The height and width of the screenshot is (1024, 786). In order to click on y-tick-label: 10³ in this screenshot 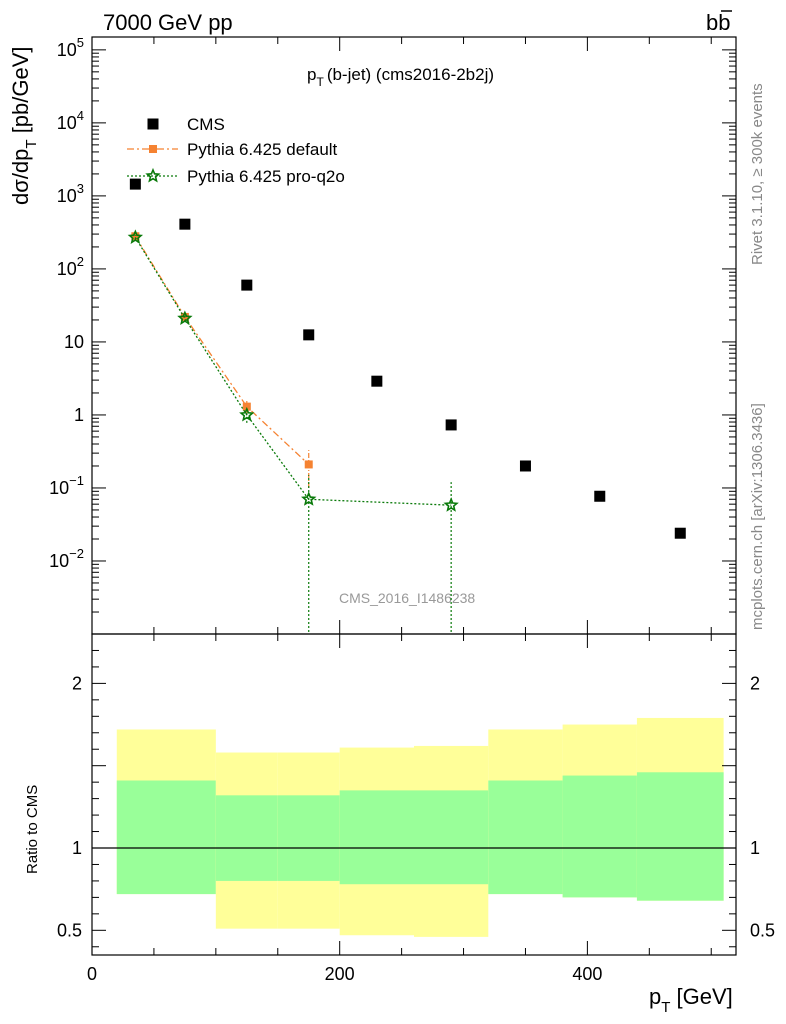, I will do `click(70, 193)`.